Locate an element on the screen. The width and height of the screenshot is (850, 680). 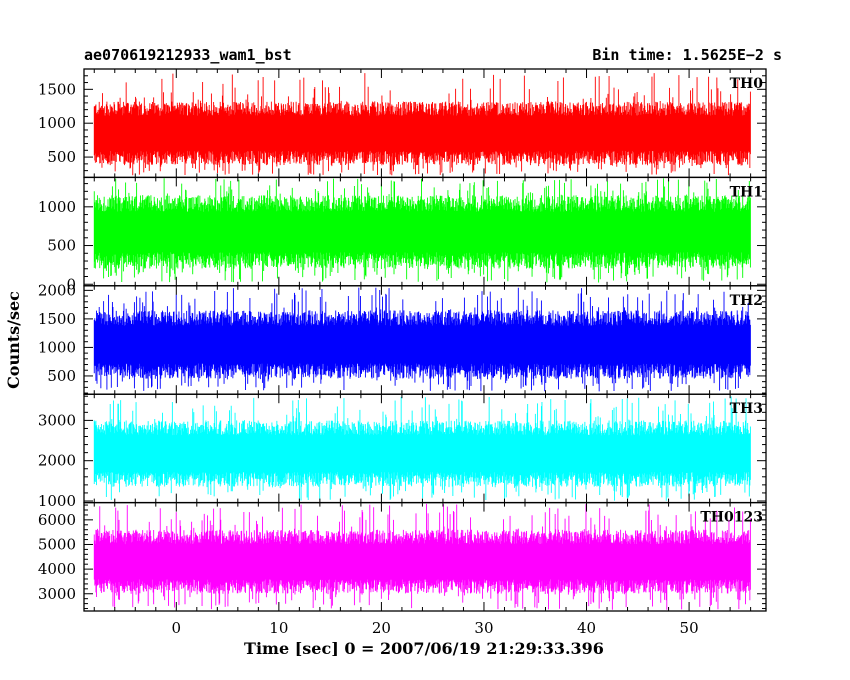
y-tick-label: 0 is located at coordinates (71, 284).